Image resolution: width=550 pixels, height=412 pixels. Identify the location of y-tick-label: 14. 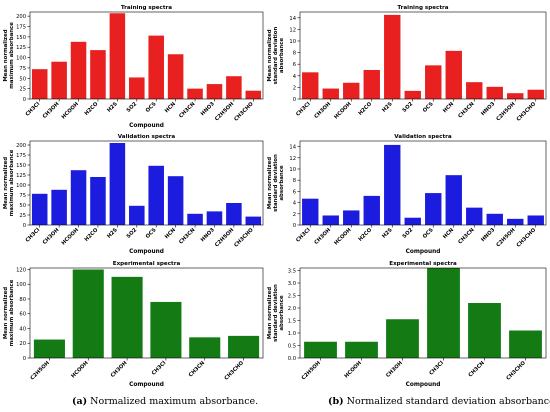
(292, 148).